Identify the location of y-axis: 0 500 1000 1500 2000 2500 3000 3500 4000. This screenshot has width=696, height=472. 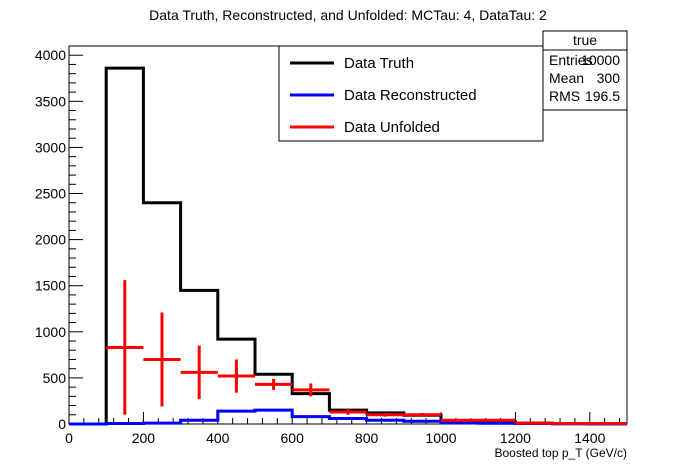
(59, 238).